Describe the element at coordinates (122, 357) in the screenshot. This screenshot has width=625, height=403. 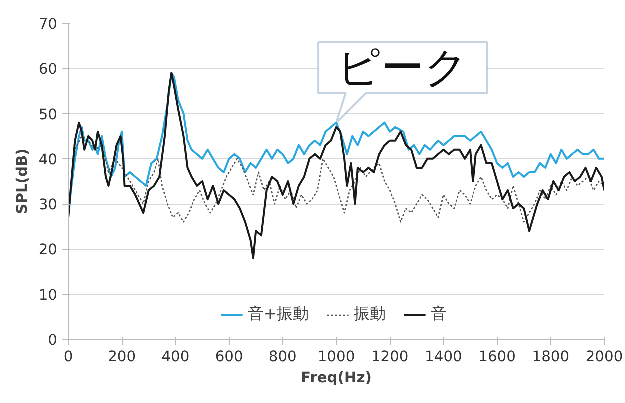
I see `x-tick-label: 200` at that location.